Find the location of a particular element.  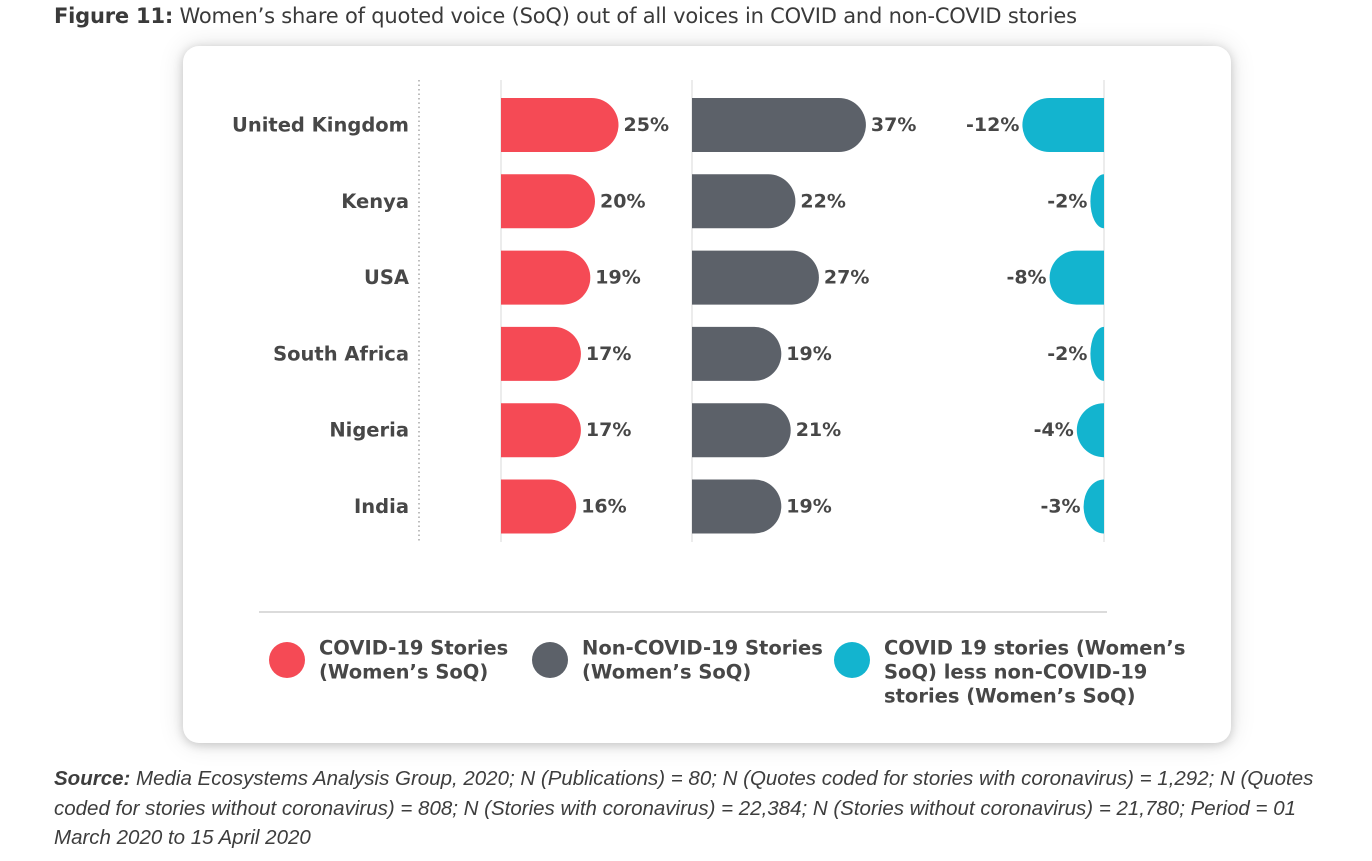

category-label: Nigeria is located at coordinates (369, 430).